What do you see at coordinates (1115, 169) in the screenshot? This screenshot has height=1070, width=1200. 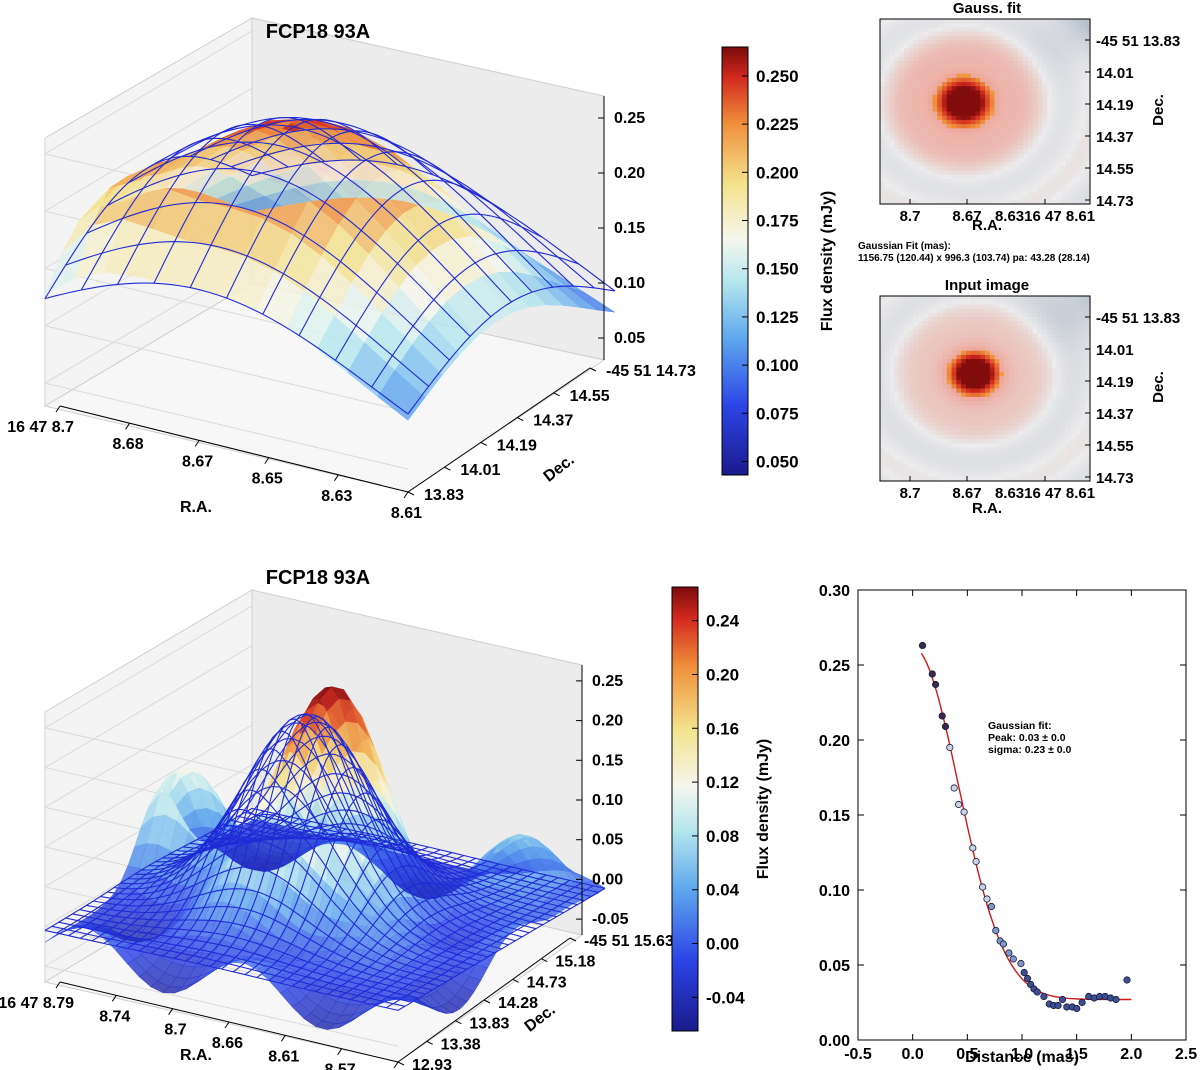 I see `heat-y-tick-label: 14.55` at bounding box center [1115, 169].